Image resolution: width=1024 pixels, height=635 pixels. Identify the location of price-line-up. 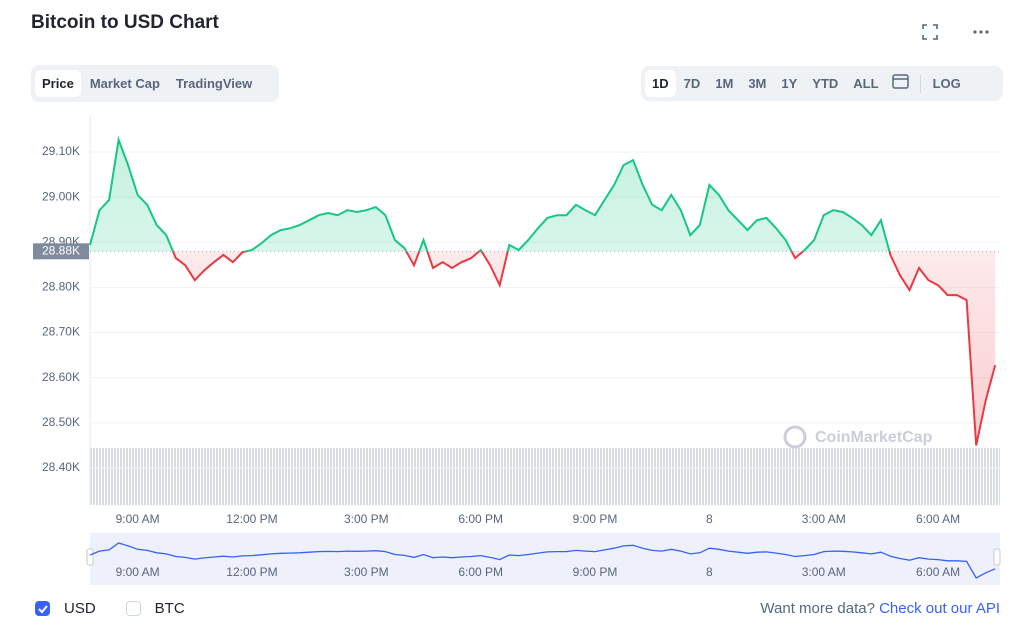
(490, 193).